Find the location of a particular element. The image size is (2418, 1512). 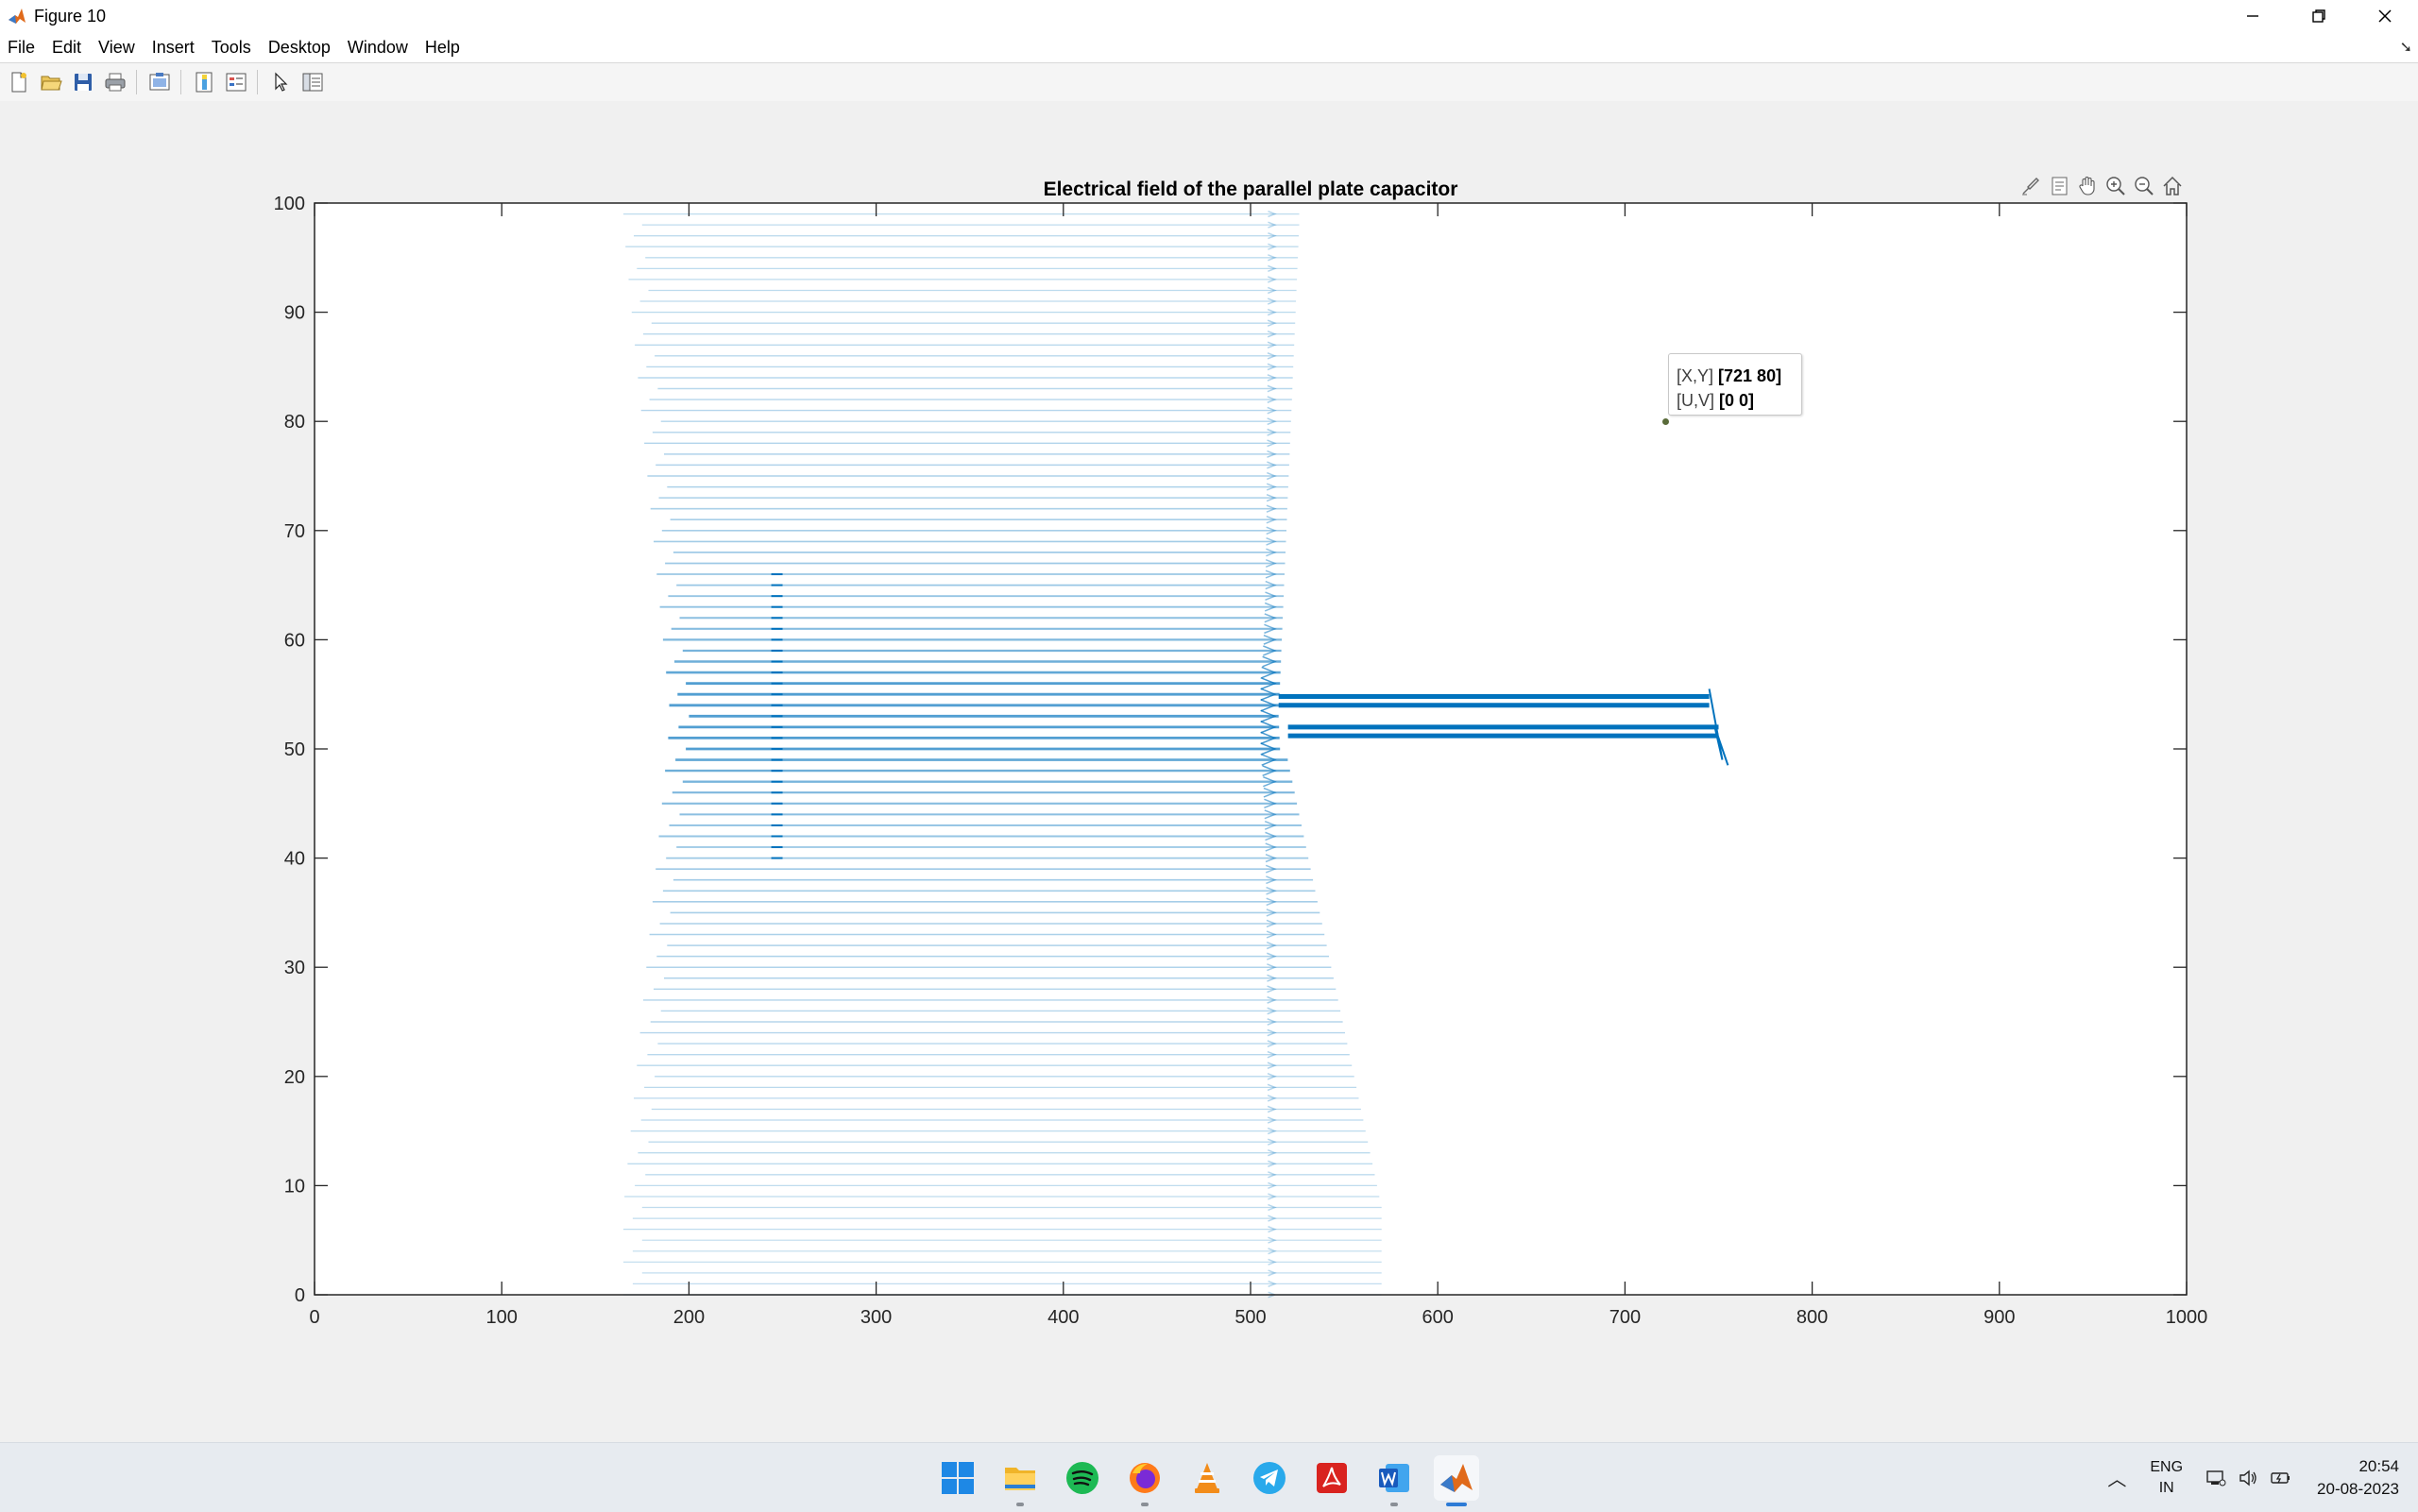

zoom-out-button is located at coordinates (2144, 186).